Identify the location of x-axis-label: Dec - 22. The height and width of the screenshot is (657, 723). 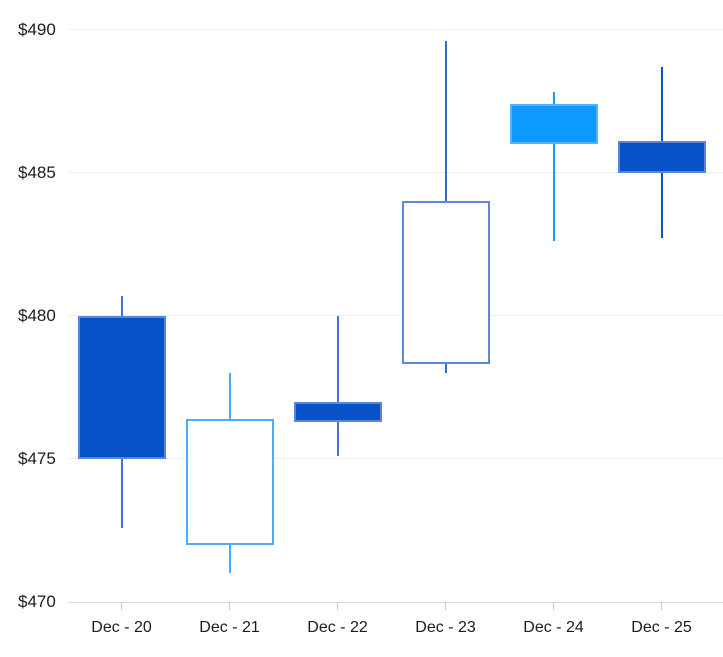
(337, 627).